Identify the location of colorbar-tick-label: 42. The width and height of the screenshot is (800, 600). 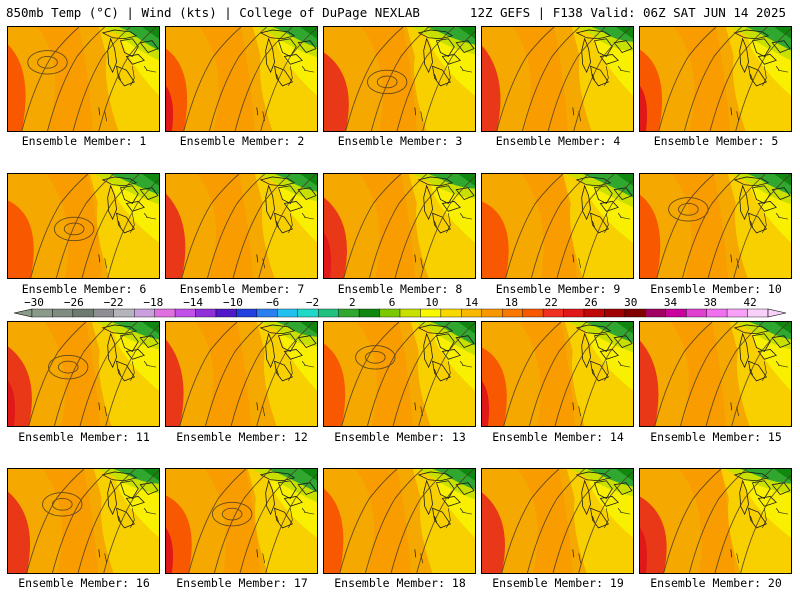
(749, 302).